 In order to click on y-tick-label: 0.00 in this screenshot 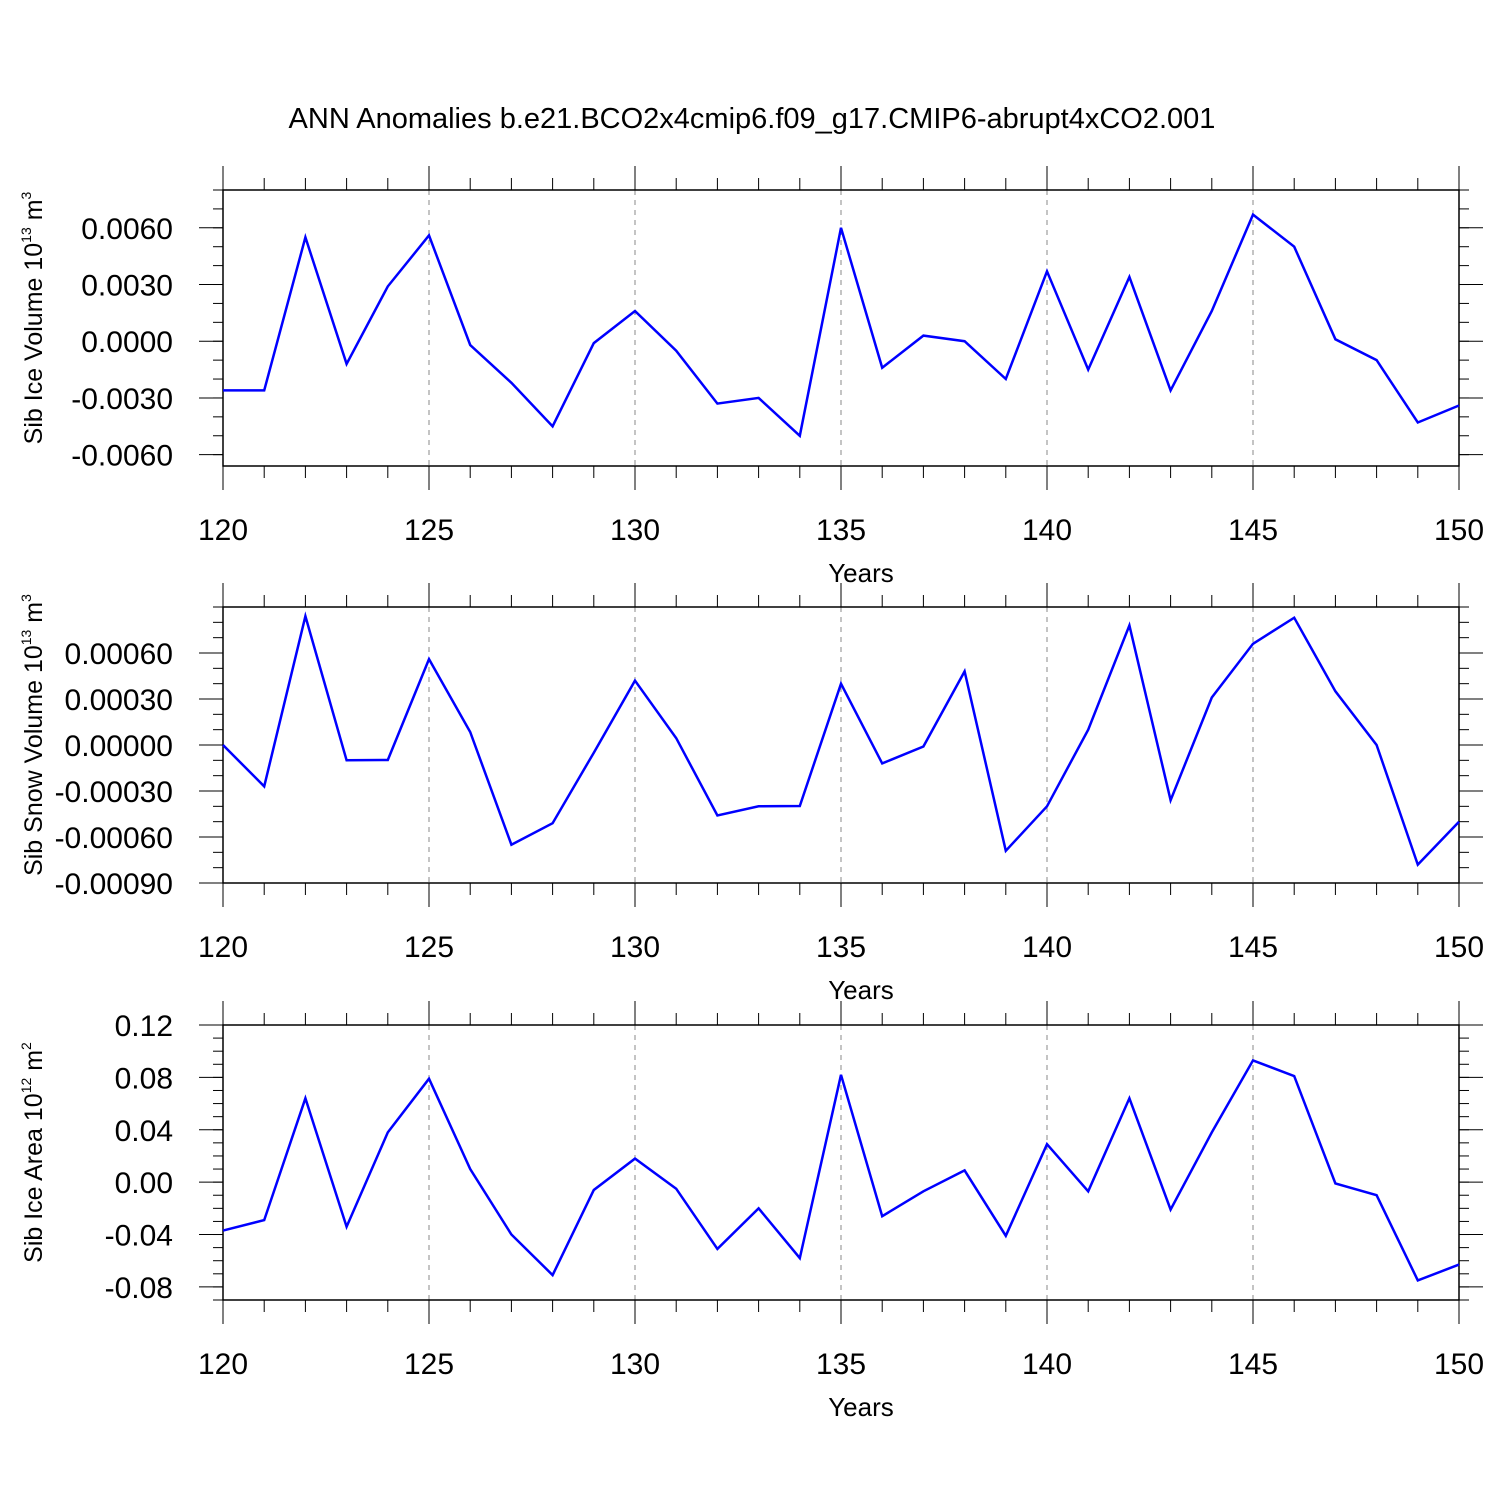, I will do `click(144, 1183)`.